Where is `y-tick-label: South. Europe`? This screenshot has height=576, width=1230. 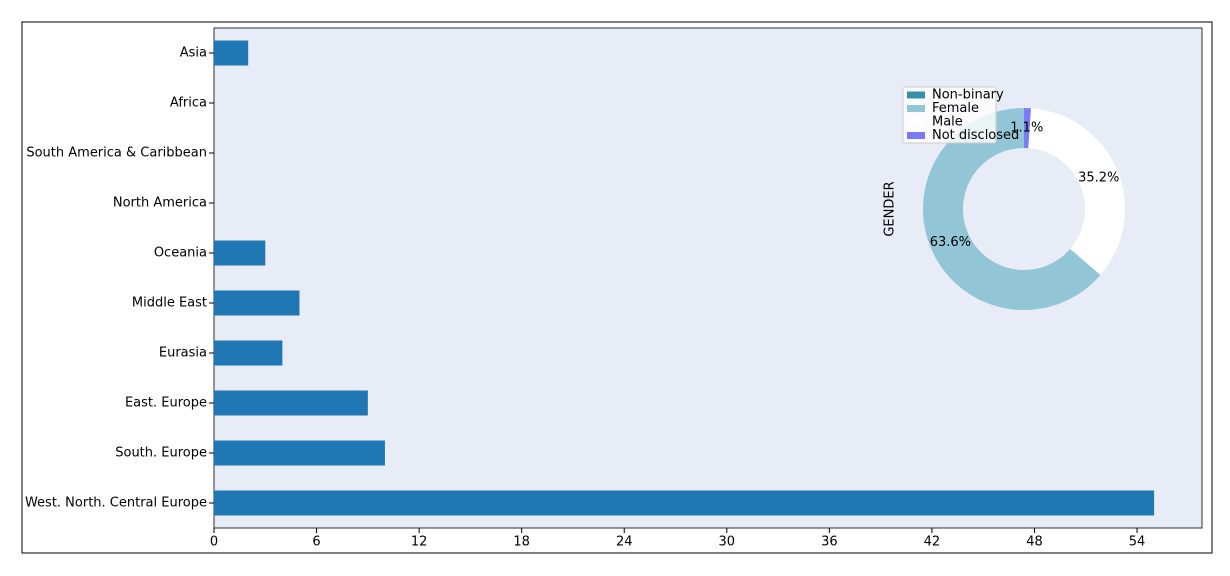
y-tick-label: South. Europe is located at coordinates (161, 453).